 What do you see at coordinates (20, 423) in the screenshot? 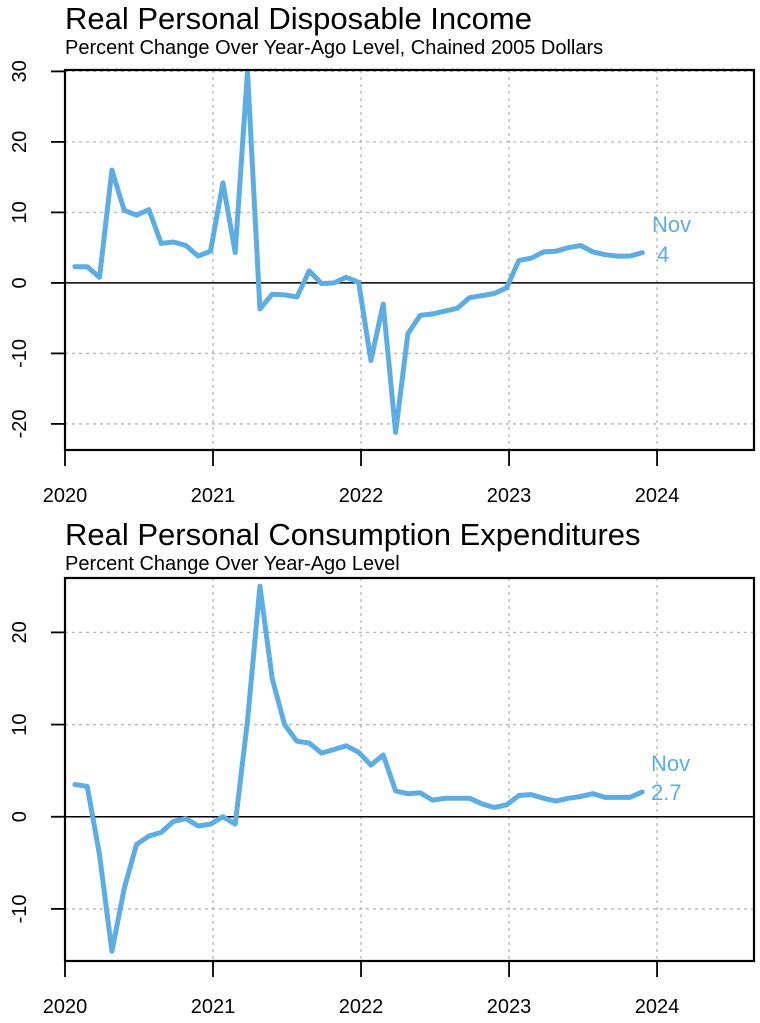
I see `y-tick-label: -20` at bounding box center [20, 423].